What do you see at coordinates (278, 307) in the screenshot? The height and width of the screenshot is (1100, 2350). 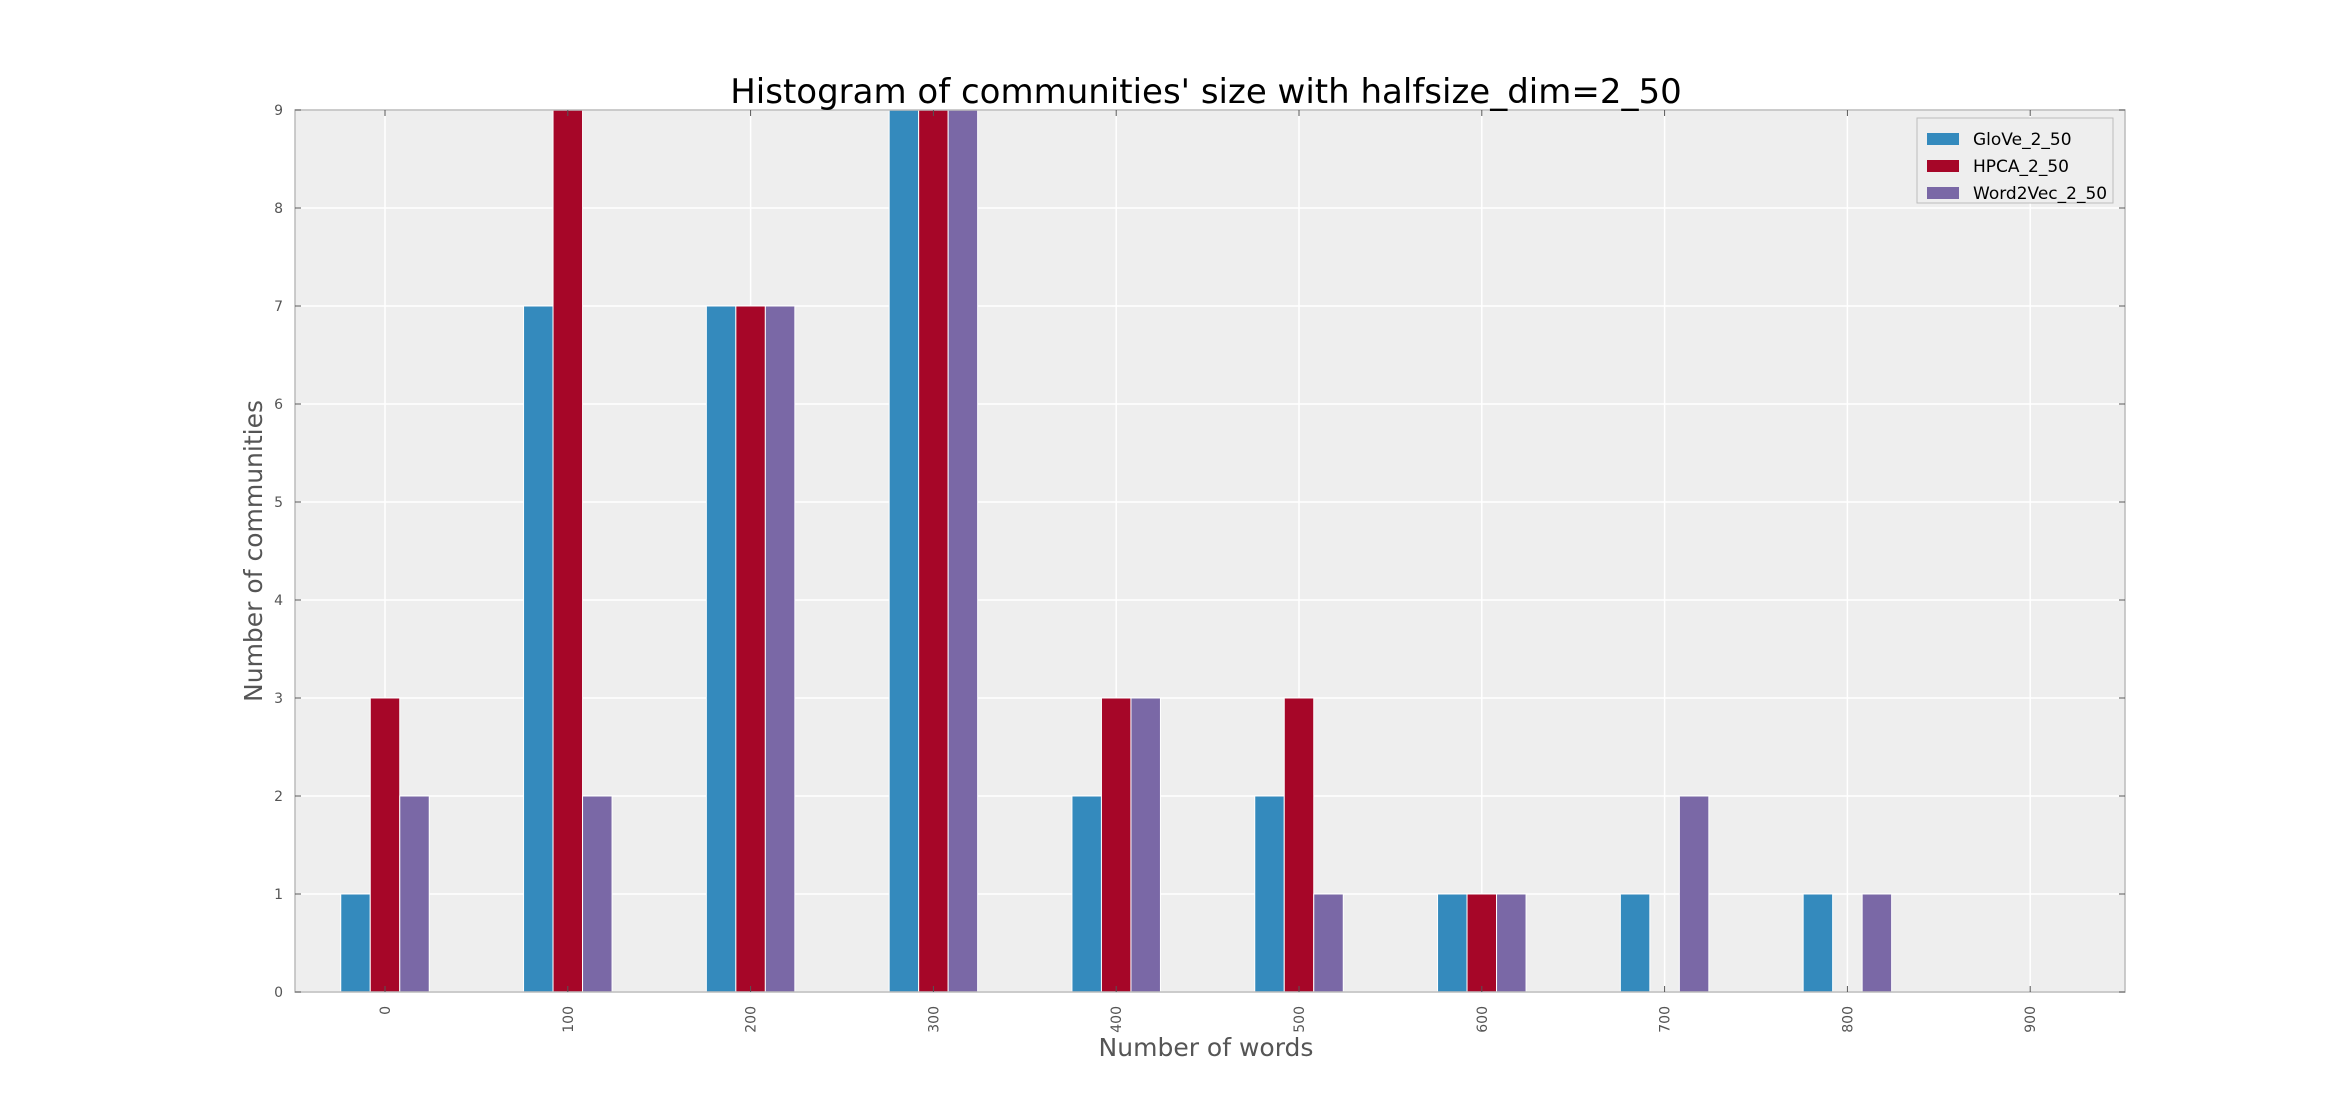 I see `y-tick-label: 7` at bounding box center [278, 307].